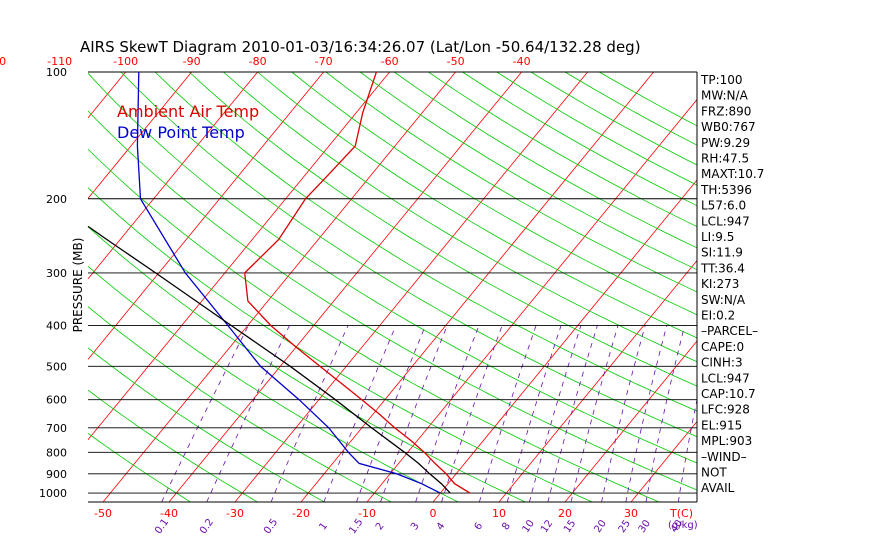  I want to click on index-label: LFC:928, so click(725, 410).